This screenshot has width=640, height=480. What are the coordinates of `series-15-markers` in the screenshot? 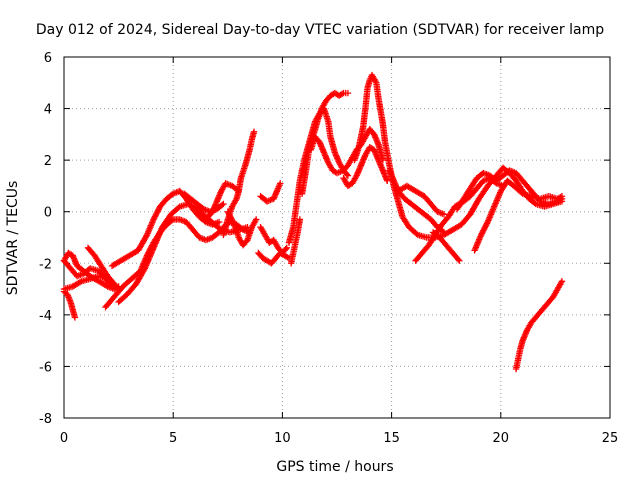 It's located at (273, 240).